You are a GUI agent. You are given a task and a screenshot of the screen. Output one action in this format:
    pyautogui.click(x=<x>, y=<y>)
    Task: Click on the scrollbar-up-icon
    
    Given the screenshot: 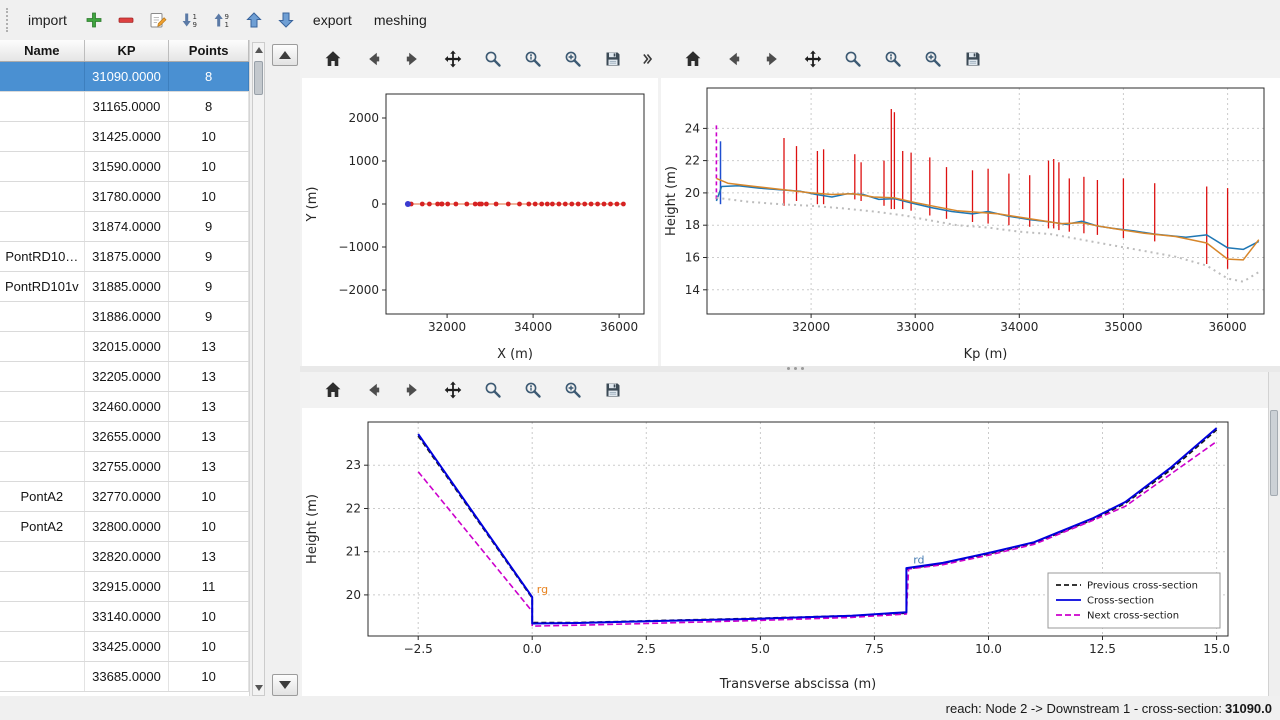 What is the action you would take?
    pyautogui.click(x=259, y=50)
    